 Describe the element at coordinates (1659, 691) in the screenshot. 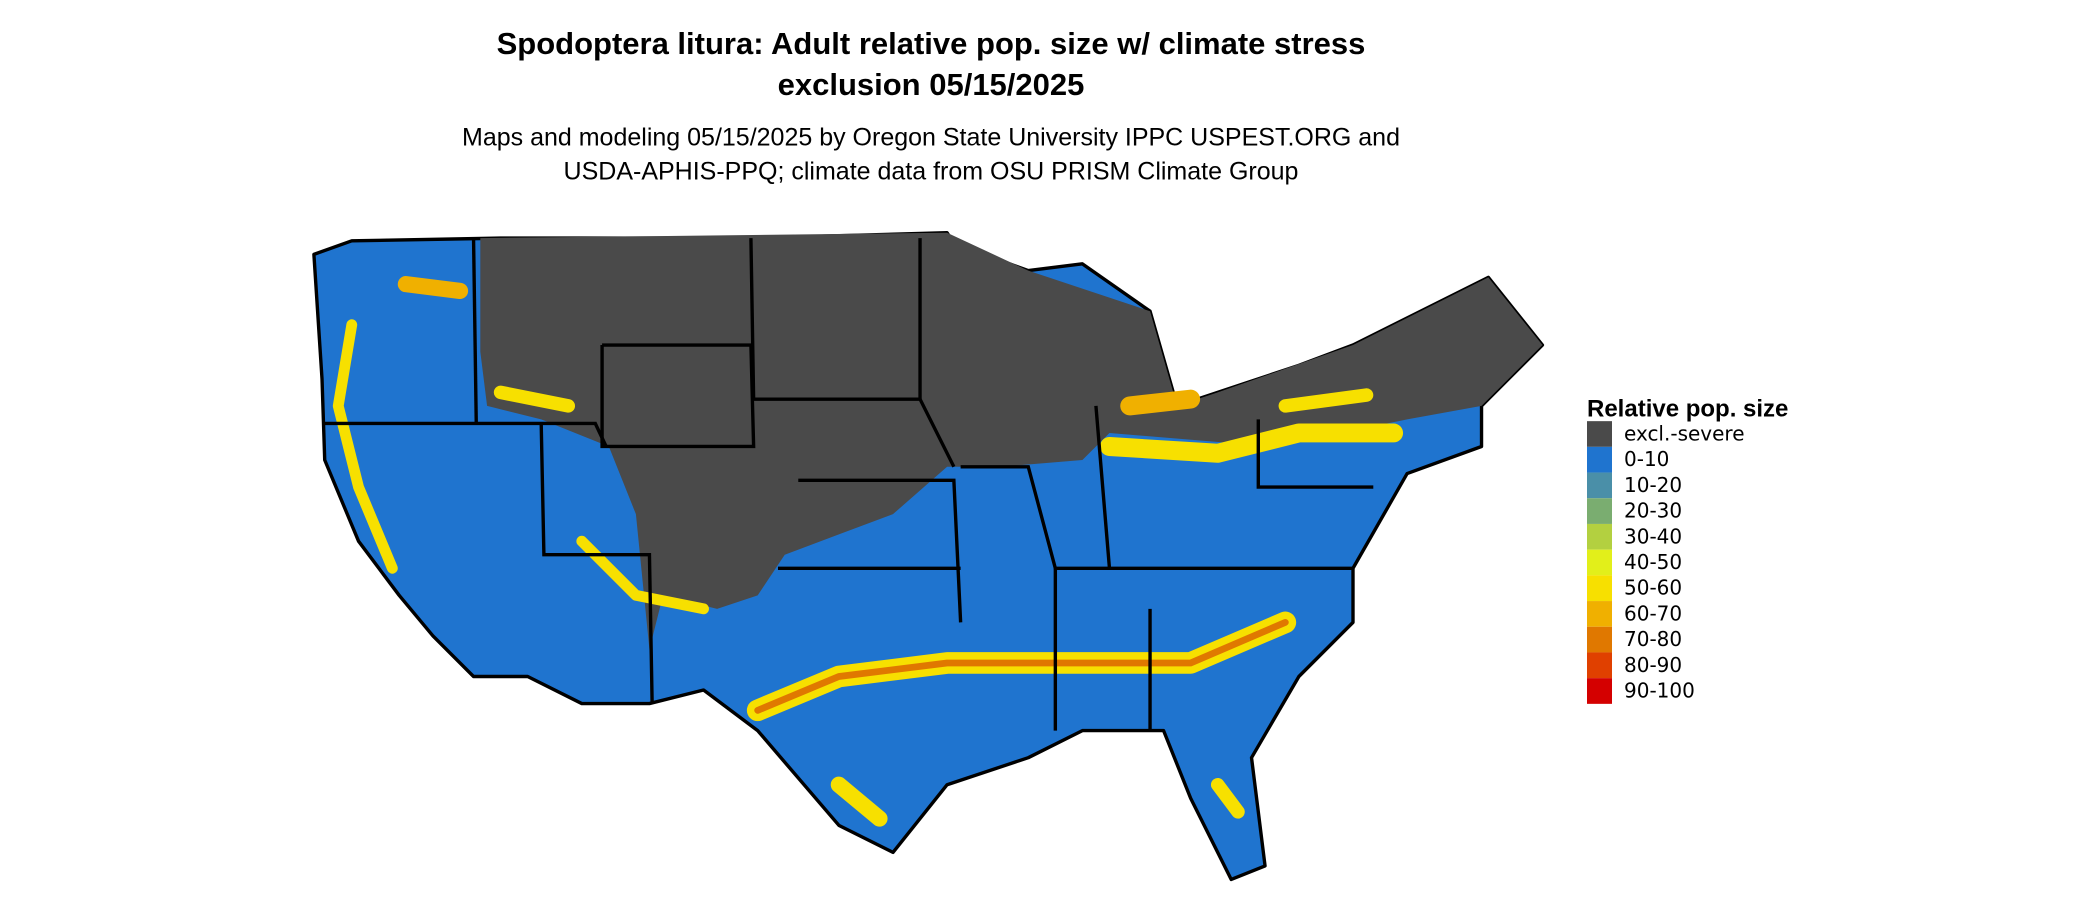

I see `legend-label: 90-100` at that location.